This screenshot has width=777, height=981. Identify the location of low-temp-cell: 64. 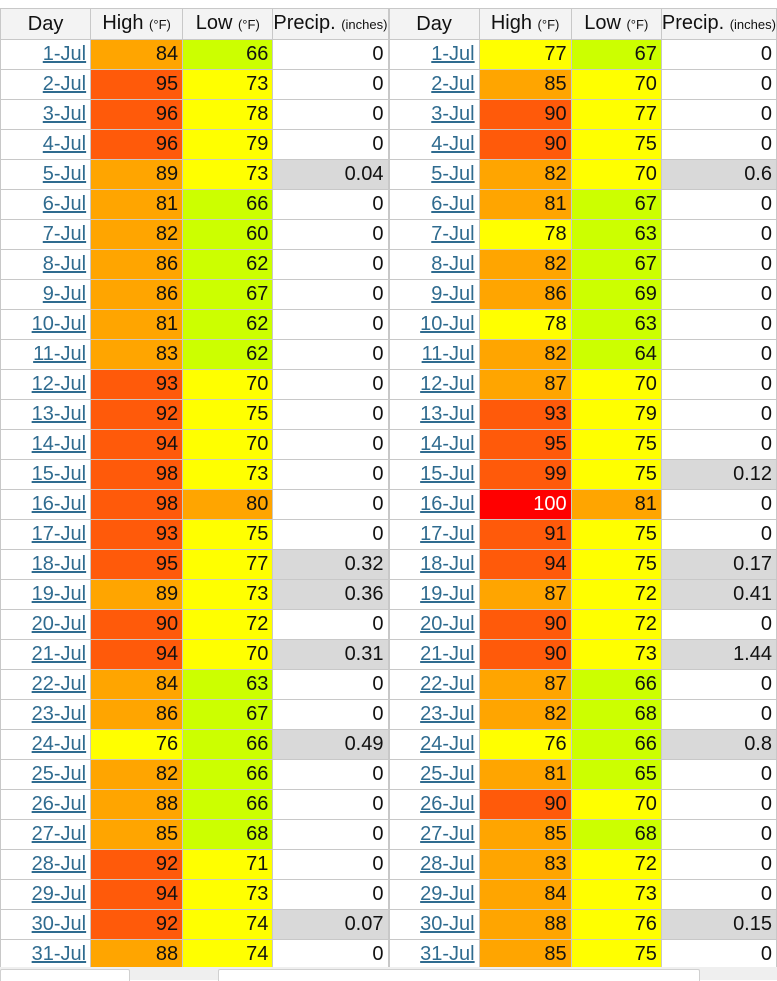
(616, 355).